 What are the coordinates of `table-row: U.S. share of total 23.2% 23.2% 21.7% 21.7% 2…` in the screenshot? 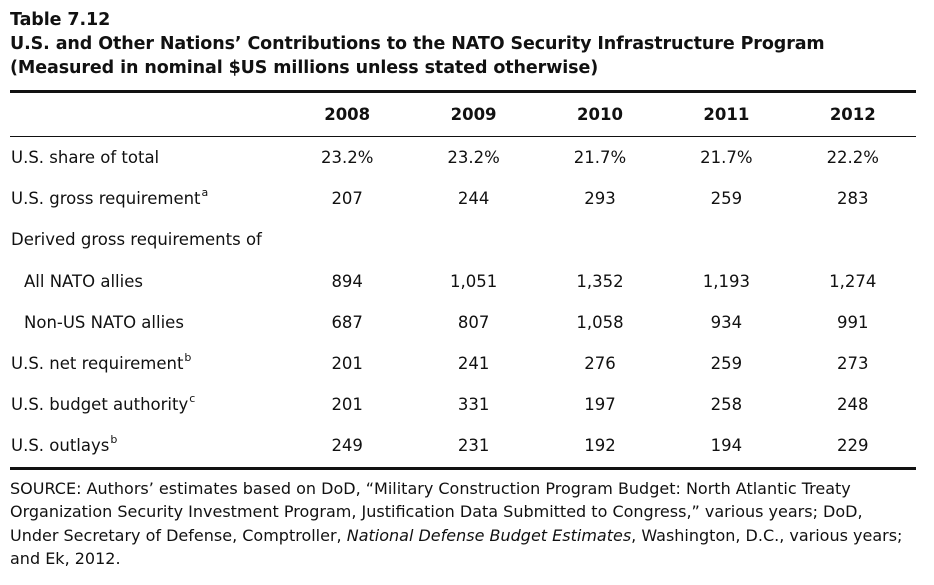 It's located at (463, 157).